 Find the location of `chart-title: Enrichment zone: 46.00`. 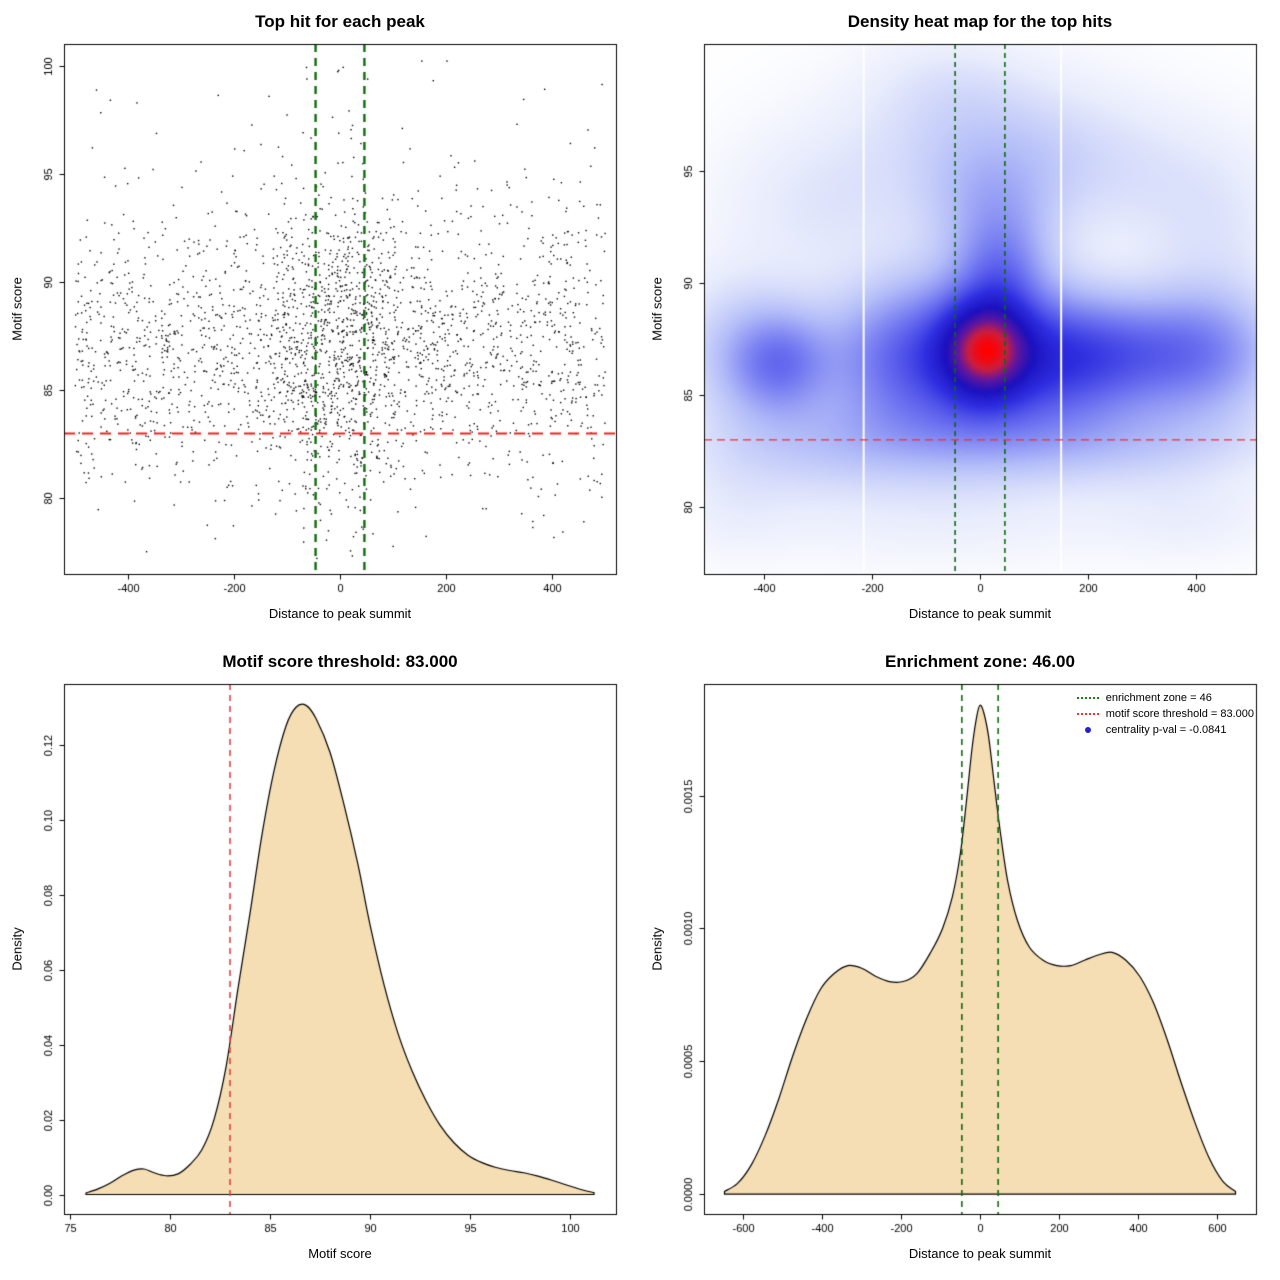

chart-title: Enrichment zone: 46.00 is located at coordinates (980, 661).